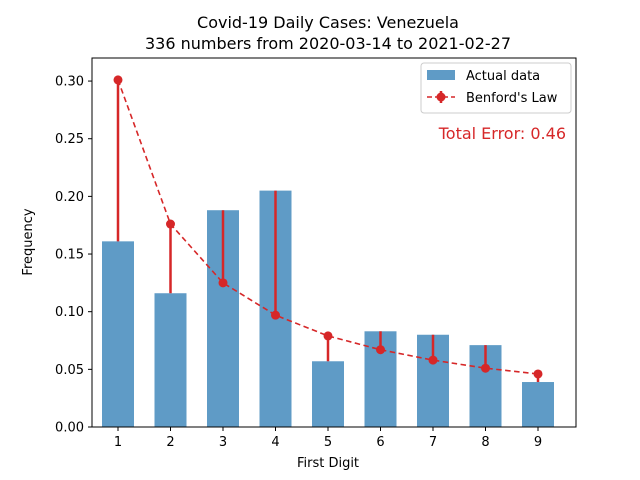 Image resolution: width=640 pixels, height=480 pixels. What do you see at coordinates (328, 442) in the screenshot?
I see `x-tick-label: 5` at bounding box center [328, 442].